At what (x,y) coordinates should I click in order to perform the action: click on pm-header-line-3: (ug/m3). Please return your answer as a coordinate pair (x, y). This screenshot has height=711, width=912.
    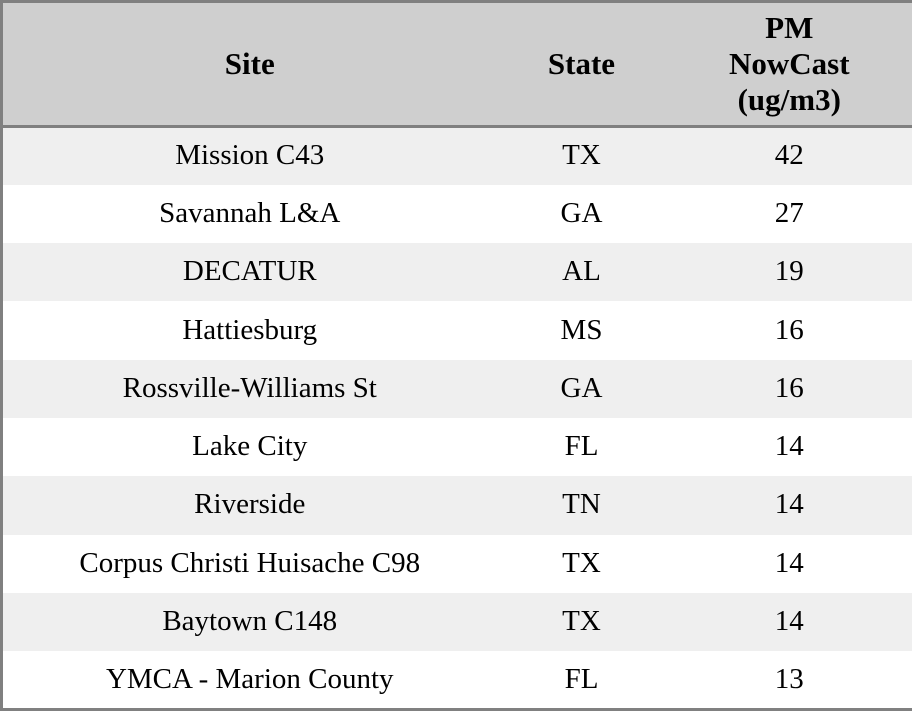
    Looking at the image, I should click on (789, 100).